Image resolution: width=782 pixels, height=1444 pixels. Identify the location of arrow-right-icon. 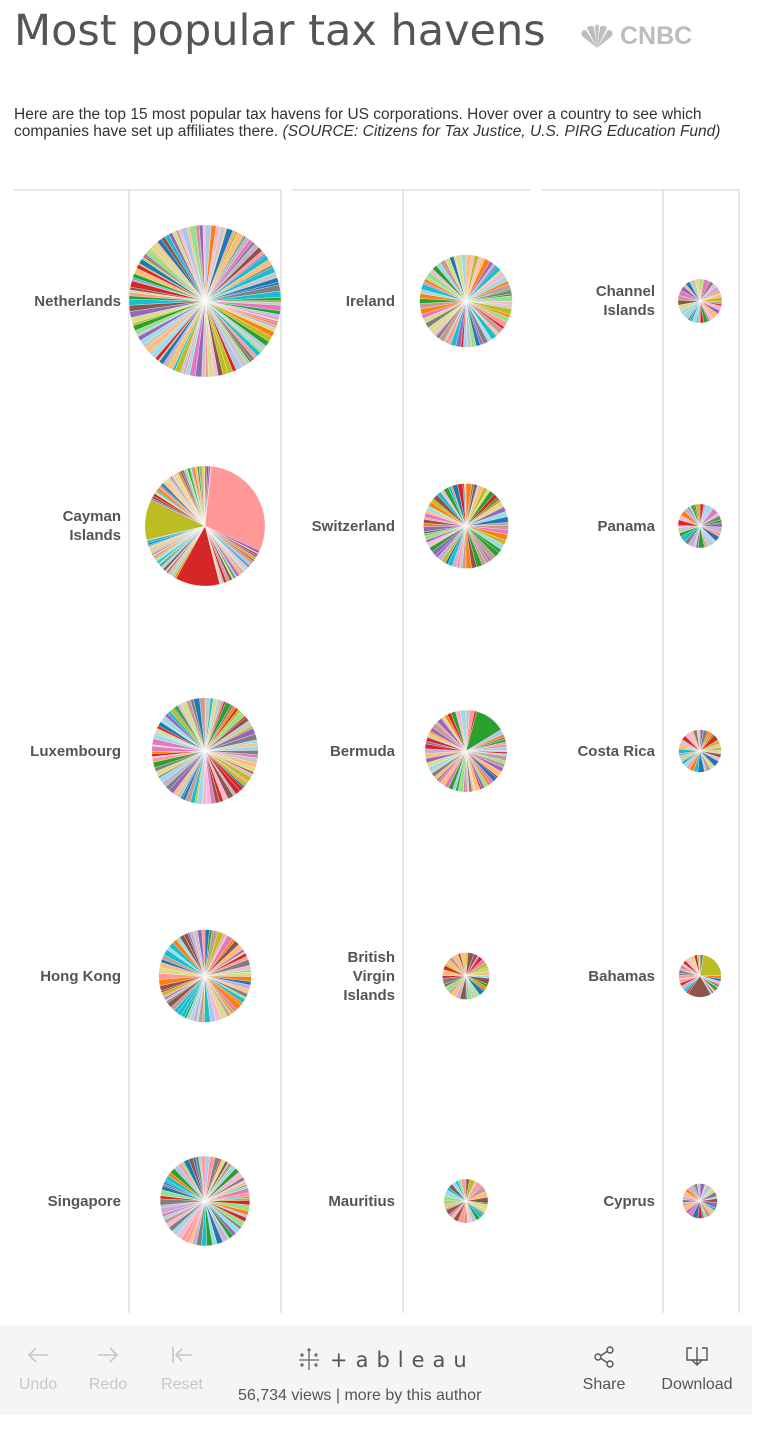
(108, 1355).